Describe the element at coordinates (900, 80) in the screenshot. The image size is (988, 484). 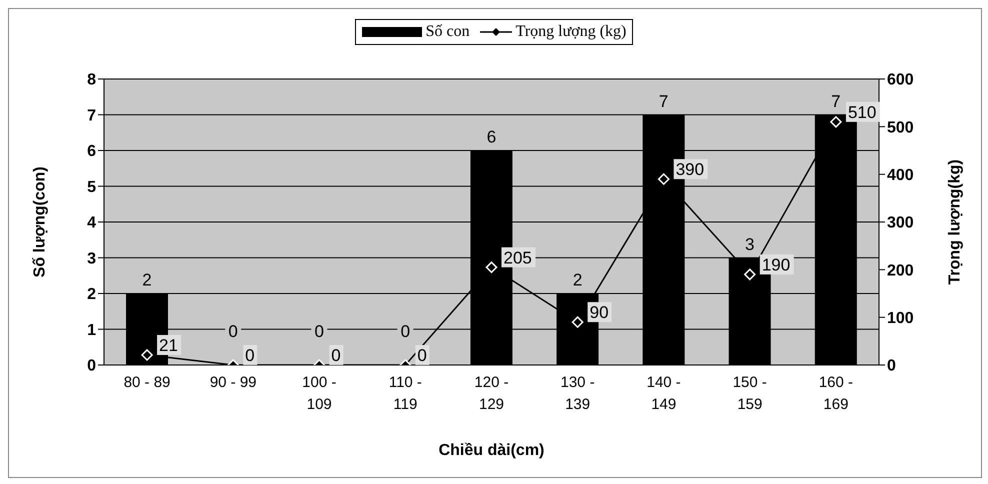
I see `y2-tick-label: 600` at that location.